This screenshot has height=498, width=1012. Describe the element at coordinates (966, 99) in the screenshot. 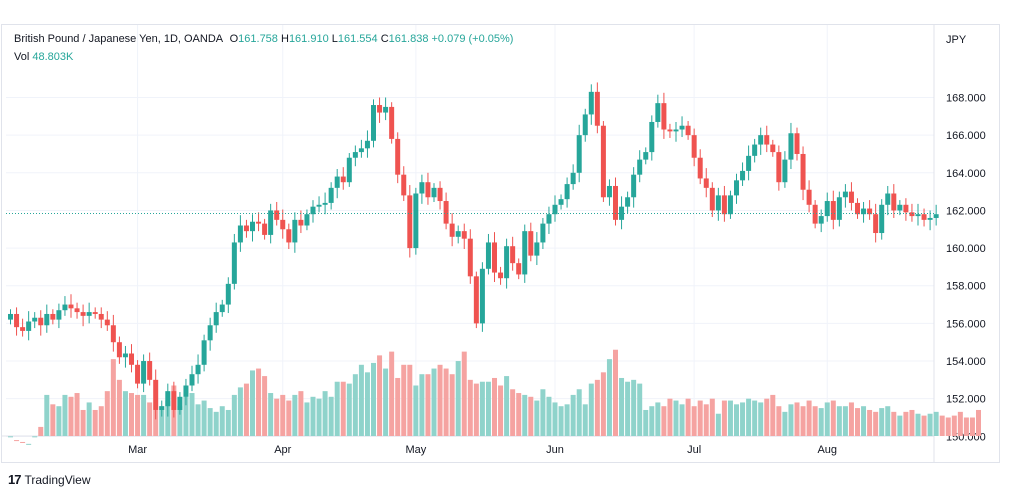

I see `y-tick-label: 168.000` at that location.